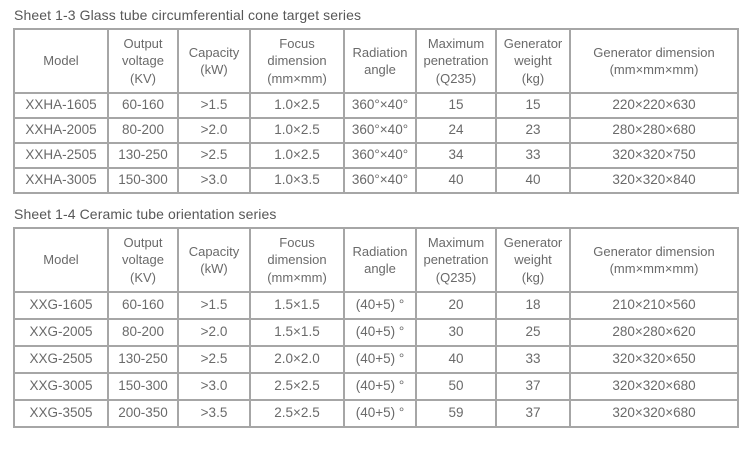 The height and width of the screenshot is (460, 750). I want to click on cell-max-penetration: 20, so click(456, 305).